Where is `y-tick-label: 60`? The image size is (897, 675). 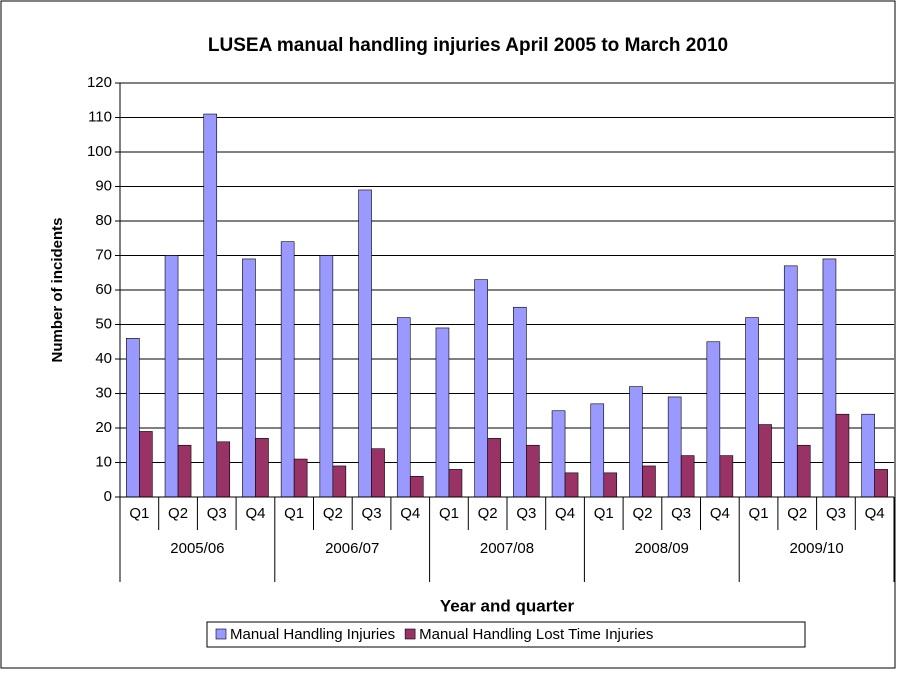 y-tick-label: 60 is located at coordinates (103, 289).